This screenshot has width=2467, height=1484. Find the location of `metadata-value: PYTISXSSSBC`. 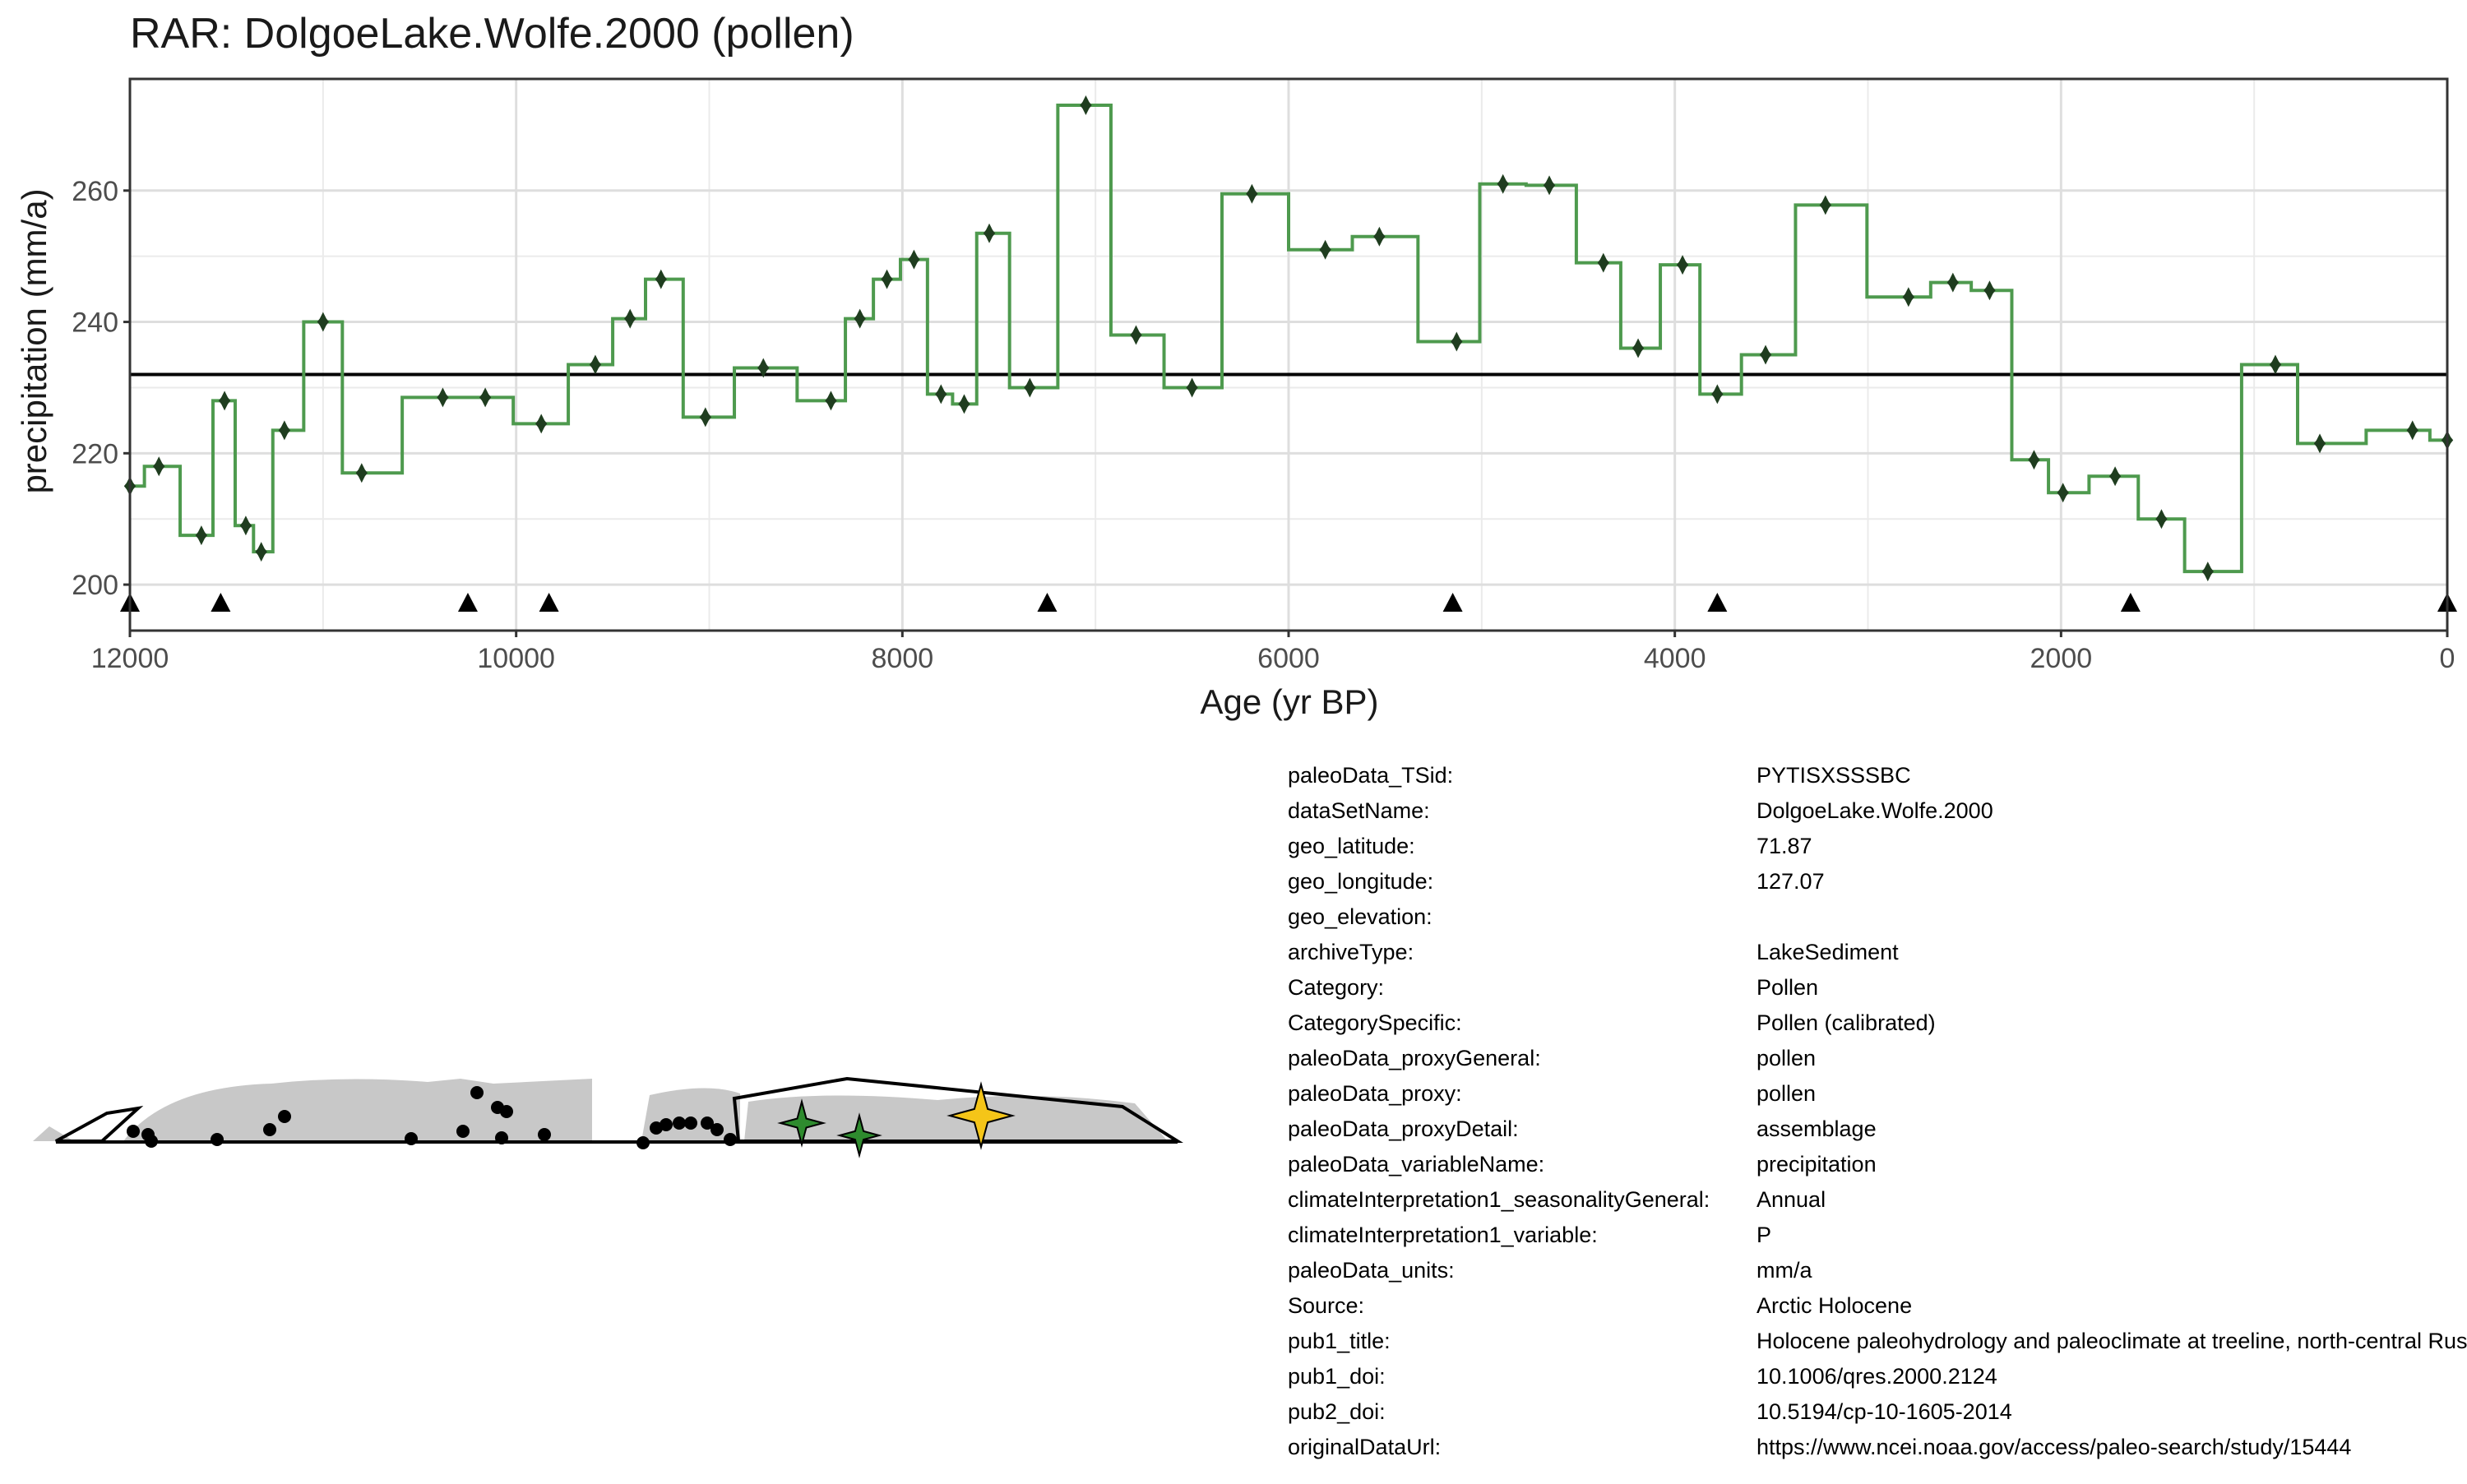

metadata-value: PYTISXSSSBC is located at coordinates (1834, 776).